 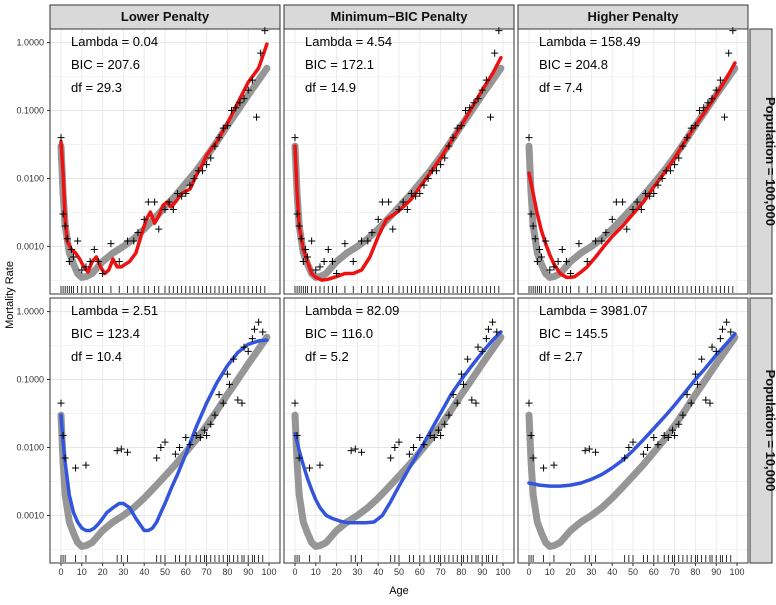 I want to click on x-tick-label: 20, so click(x=103, y=572).